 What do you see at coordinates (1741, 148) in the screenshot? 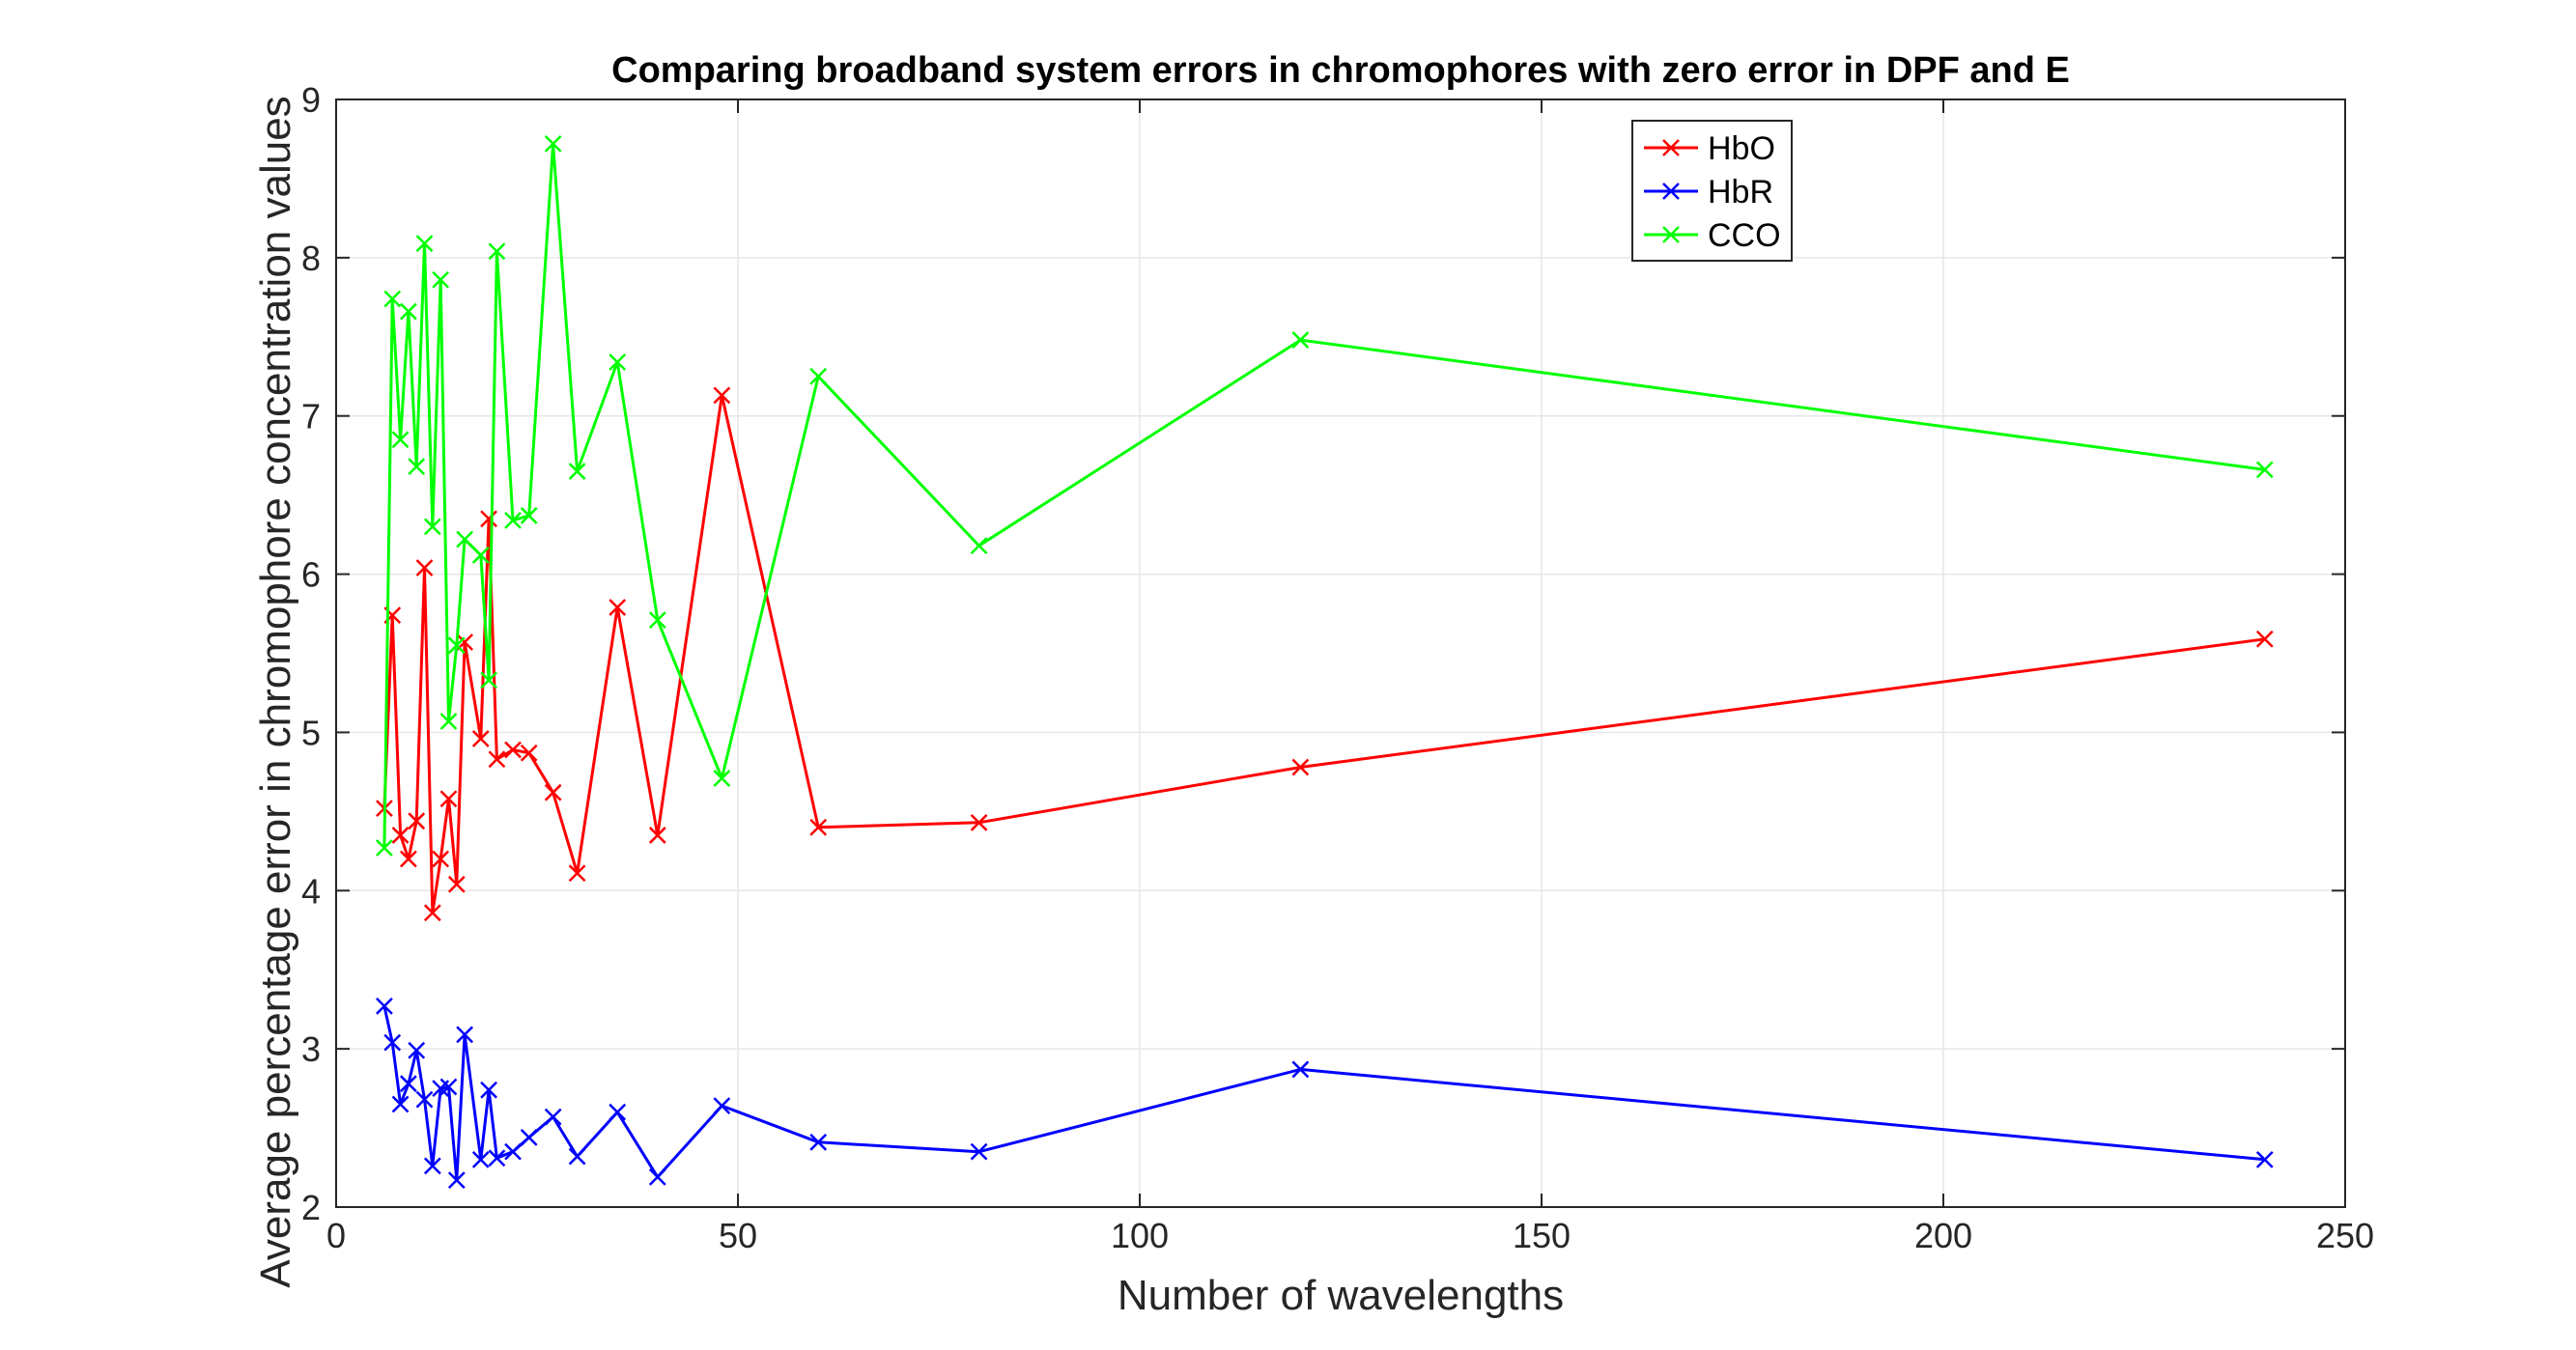
I see `legend-label-hbo: HbO` at bounding box center [1741, 148].